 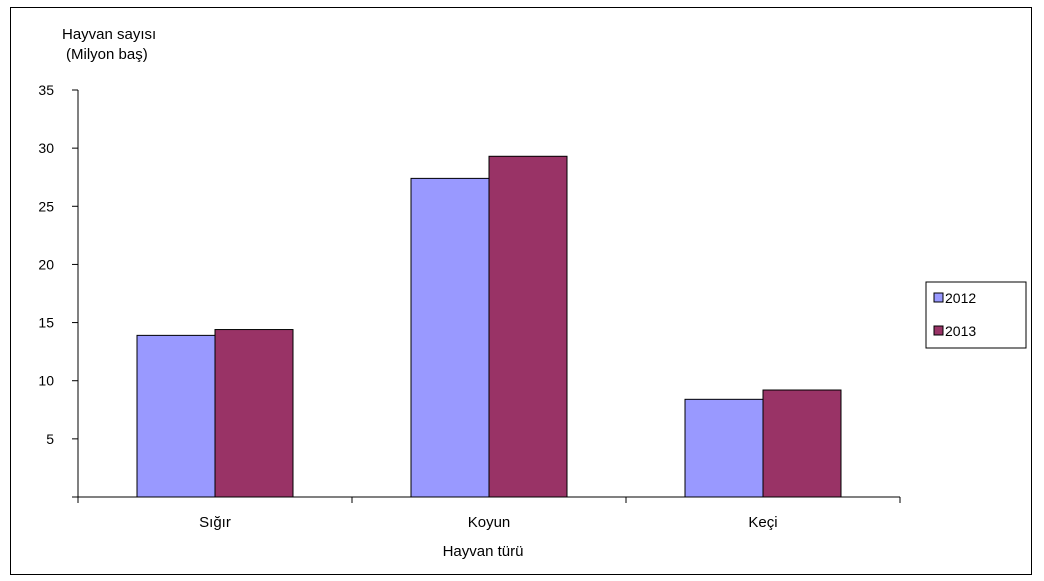 I want to click on y-tick-label: 35, so click(x=46, y=90).